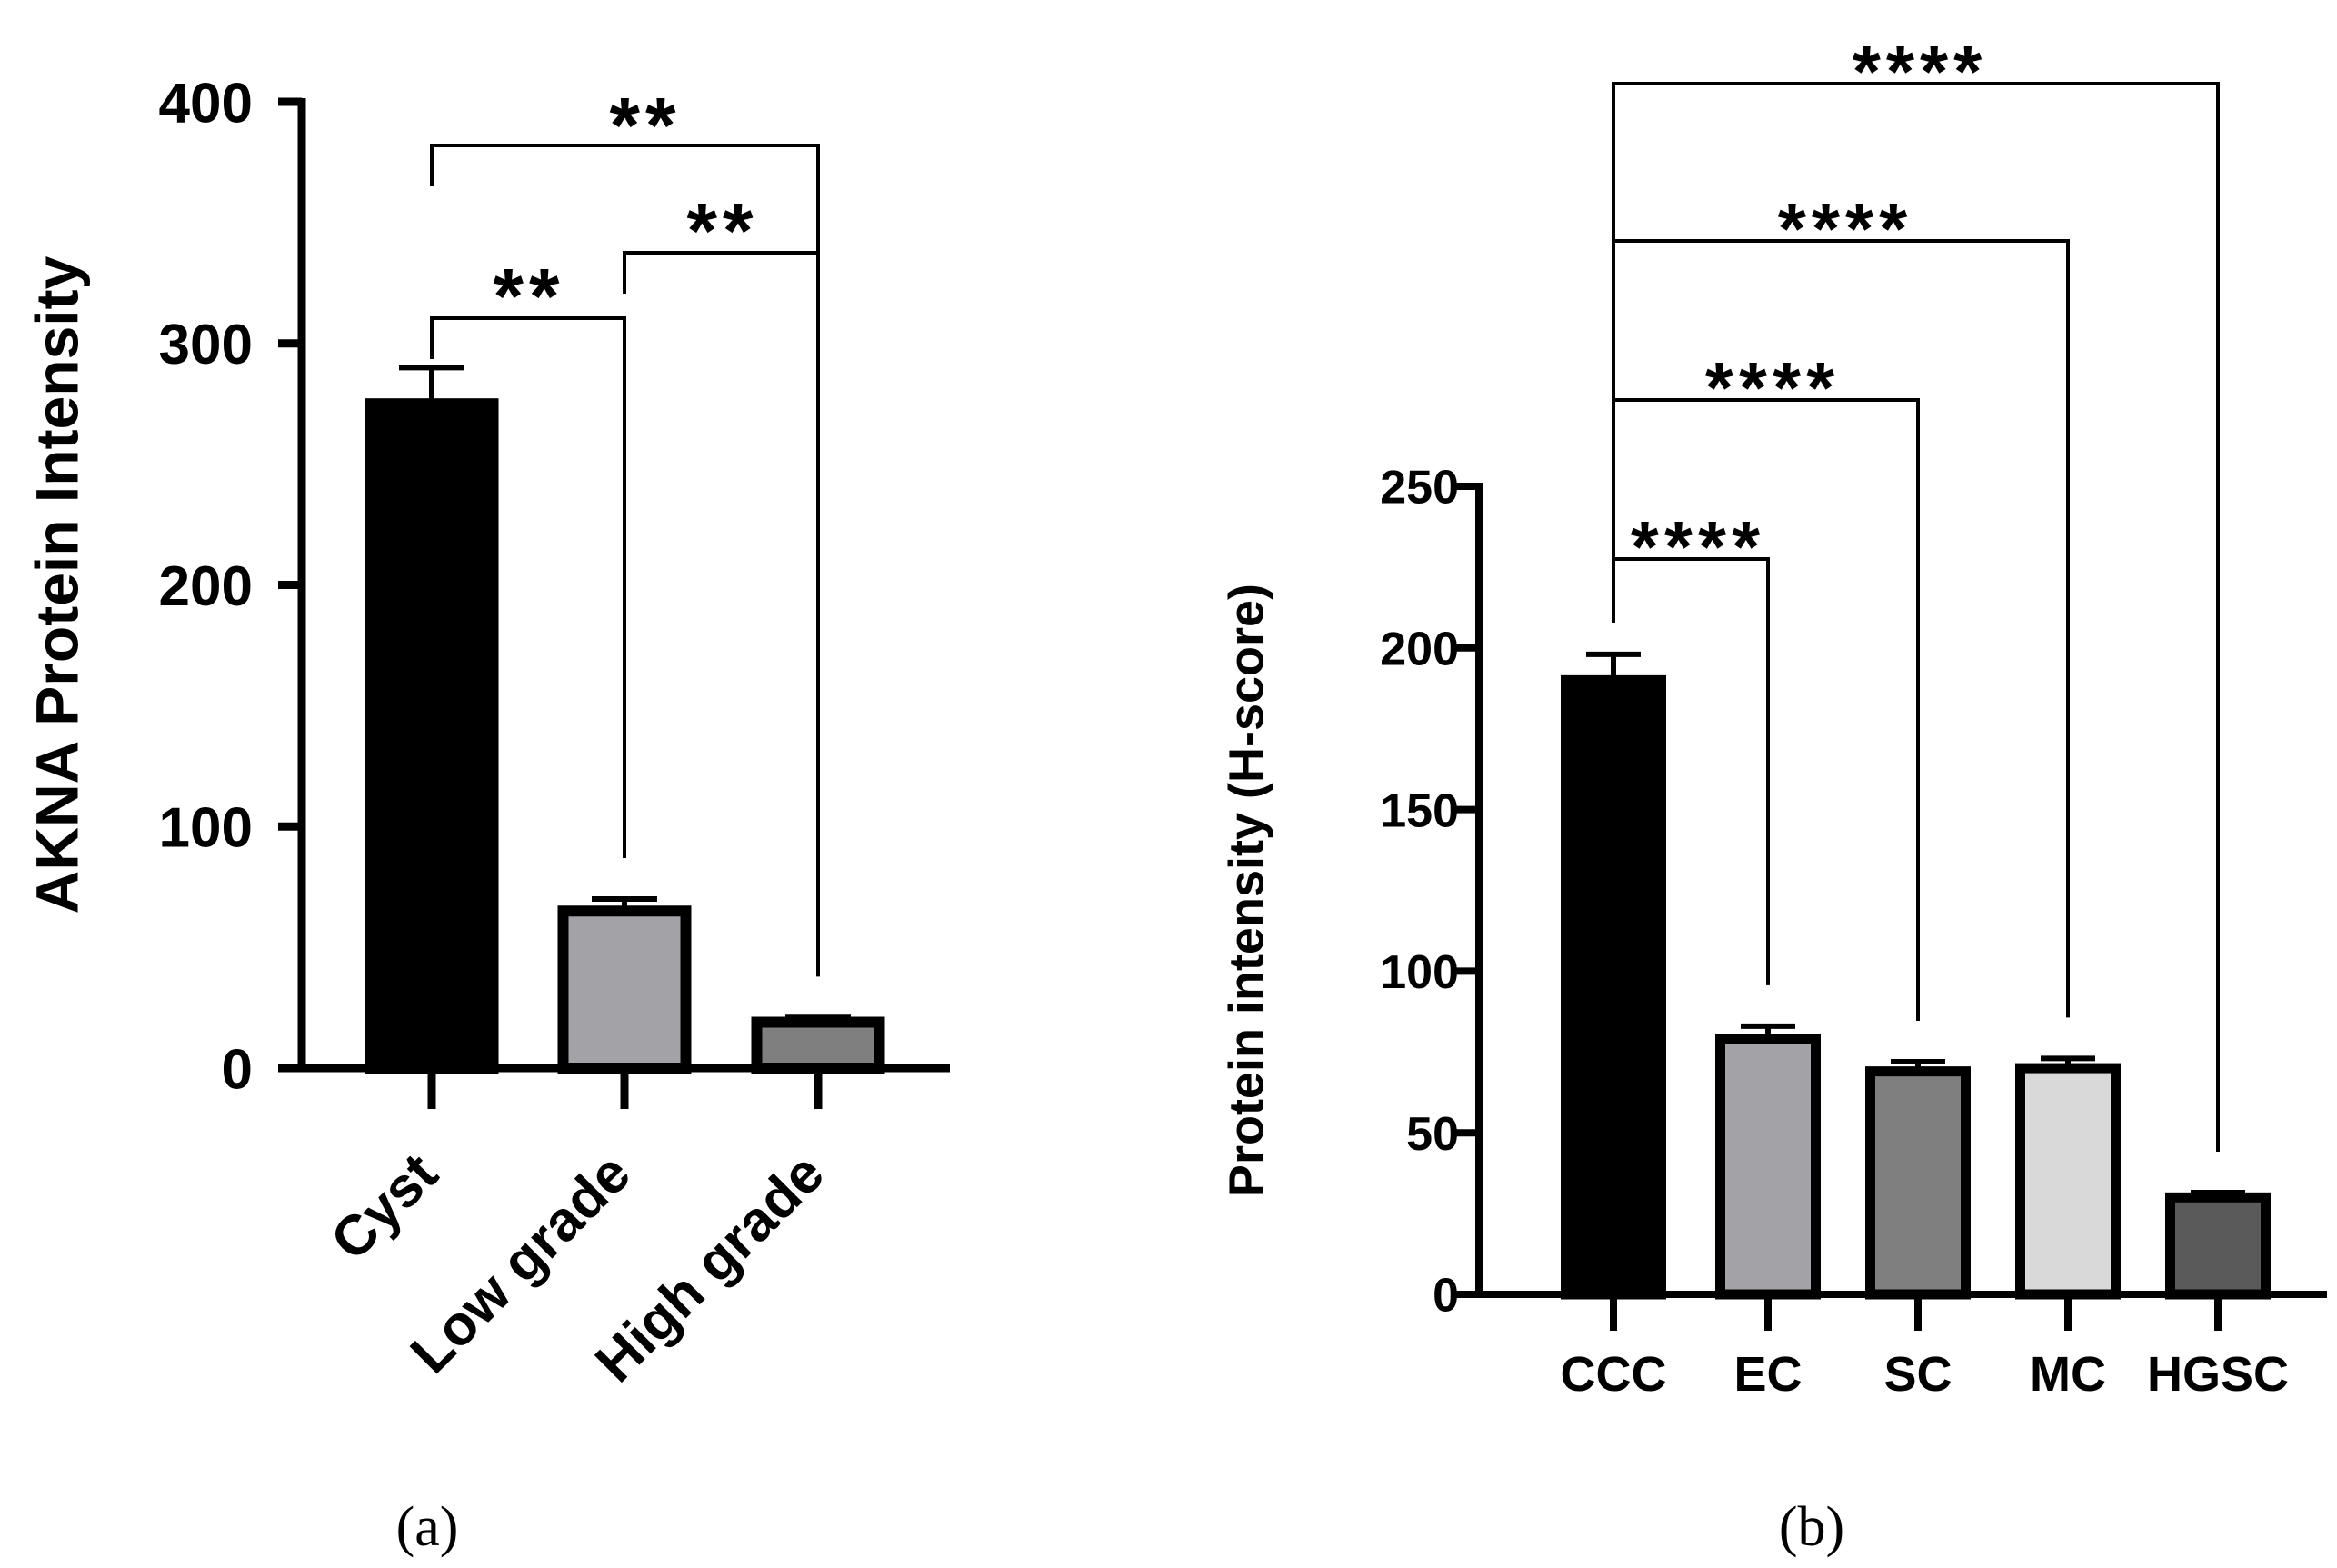 This screenshot has height=1568, width=2337. Describe the element at coordinates (1246, 891) in the screenshot. I see `y-axis-title: Protein intensity (H-score)` at that location.